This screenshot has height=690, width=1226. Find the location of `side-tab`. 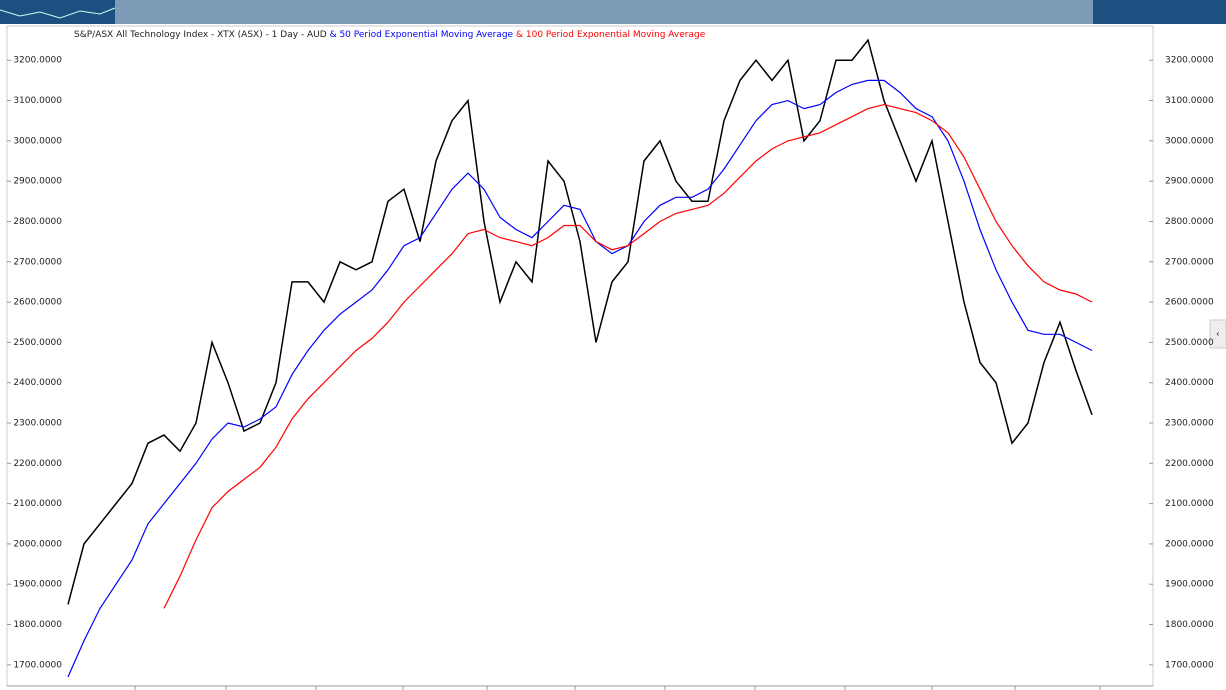

side-tab is located at coordinates (1217, 334).